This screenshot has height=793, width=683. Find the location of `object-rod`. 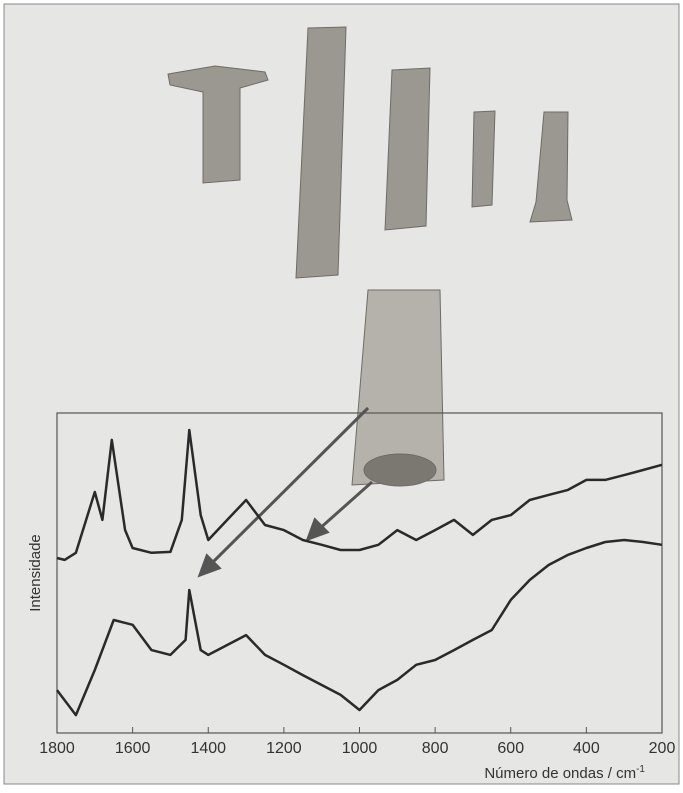

object-rod is located at coordinates (407, 149).